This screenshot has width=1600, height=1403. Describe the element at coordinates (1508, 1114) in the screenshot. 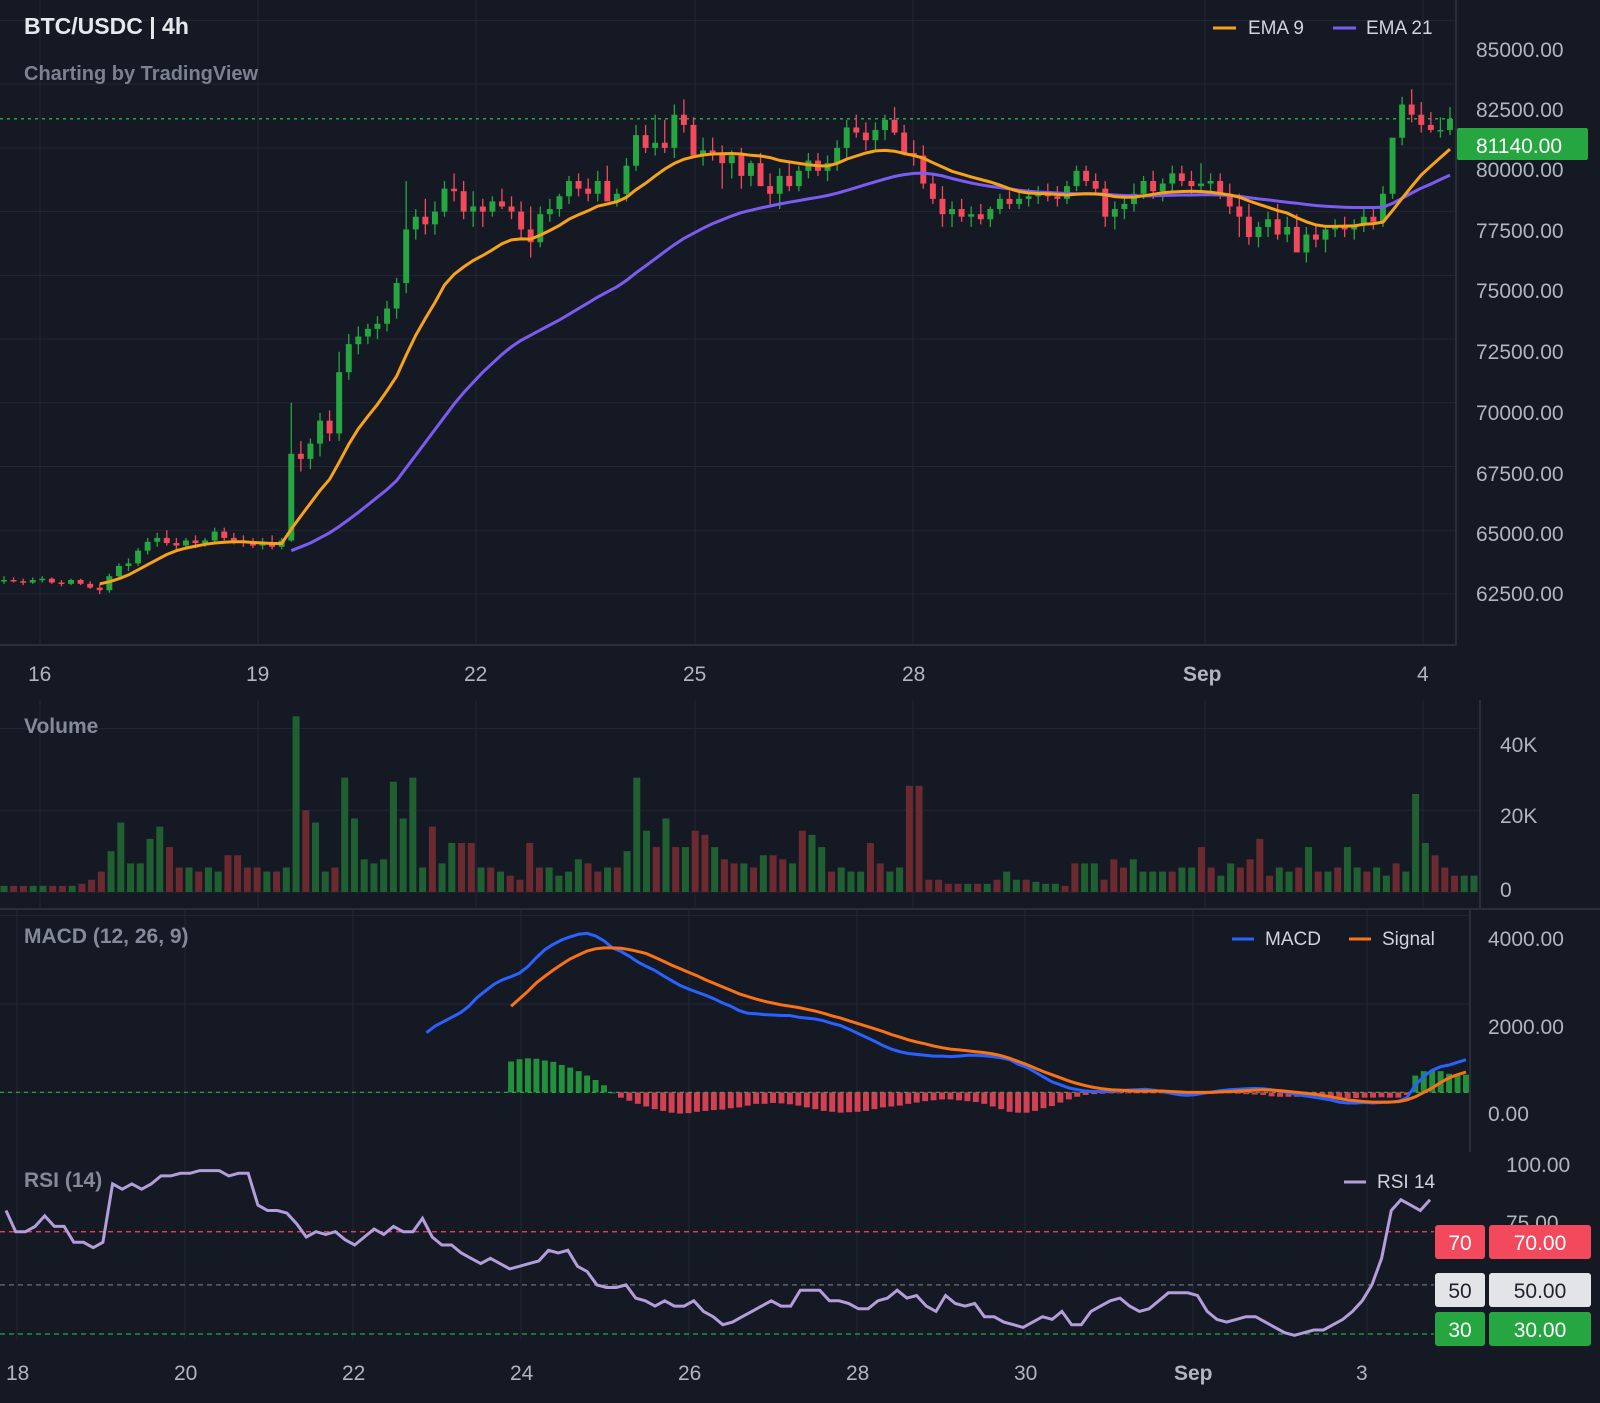

I see `macd-tick: 0.00` at that location.